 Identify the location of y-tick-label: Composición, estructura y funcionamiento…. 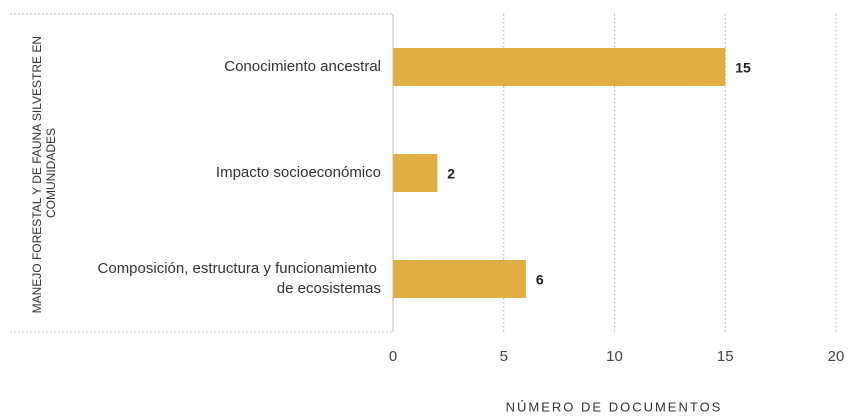
(239, 278).